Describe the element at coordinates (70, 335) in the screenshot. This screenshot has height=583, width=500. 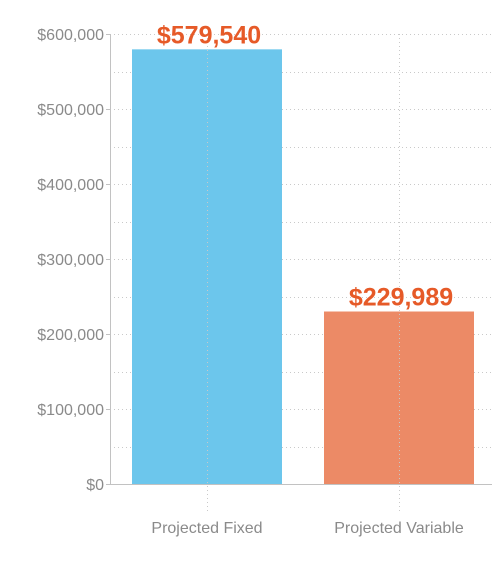
I see `y-tick-label: $200,000` at that location.